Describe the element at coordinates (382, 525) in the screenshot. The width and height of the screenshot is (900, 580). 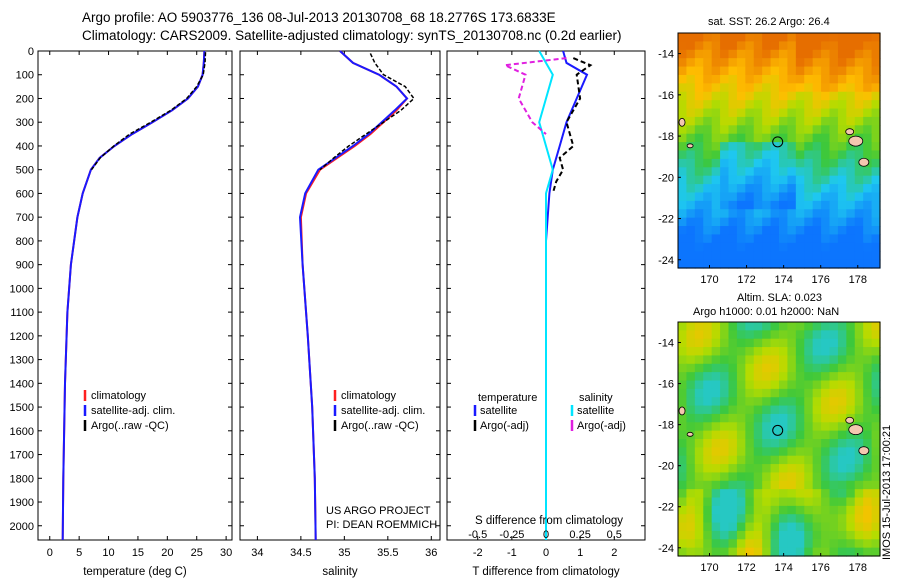
I see `pi-annotation: PI: DEAN ROEMMICH` at that location.